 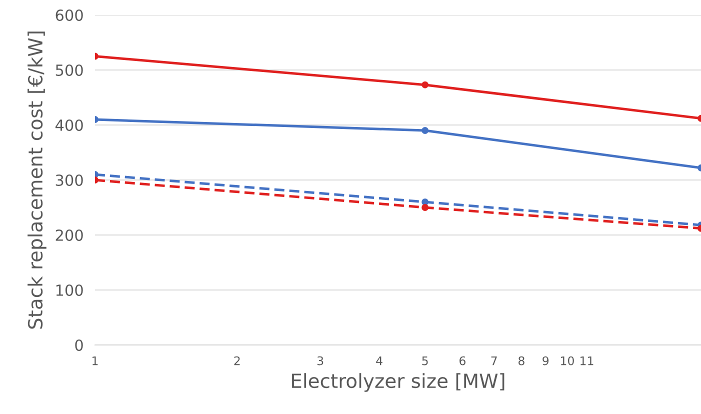 I want to click on x-tick-label: 4, so click(x=379, y=361).